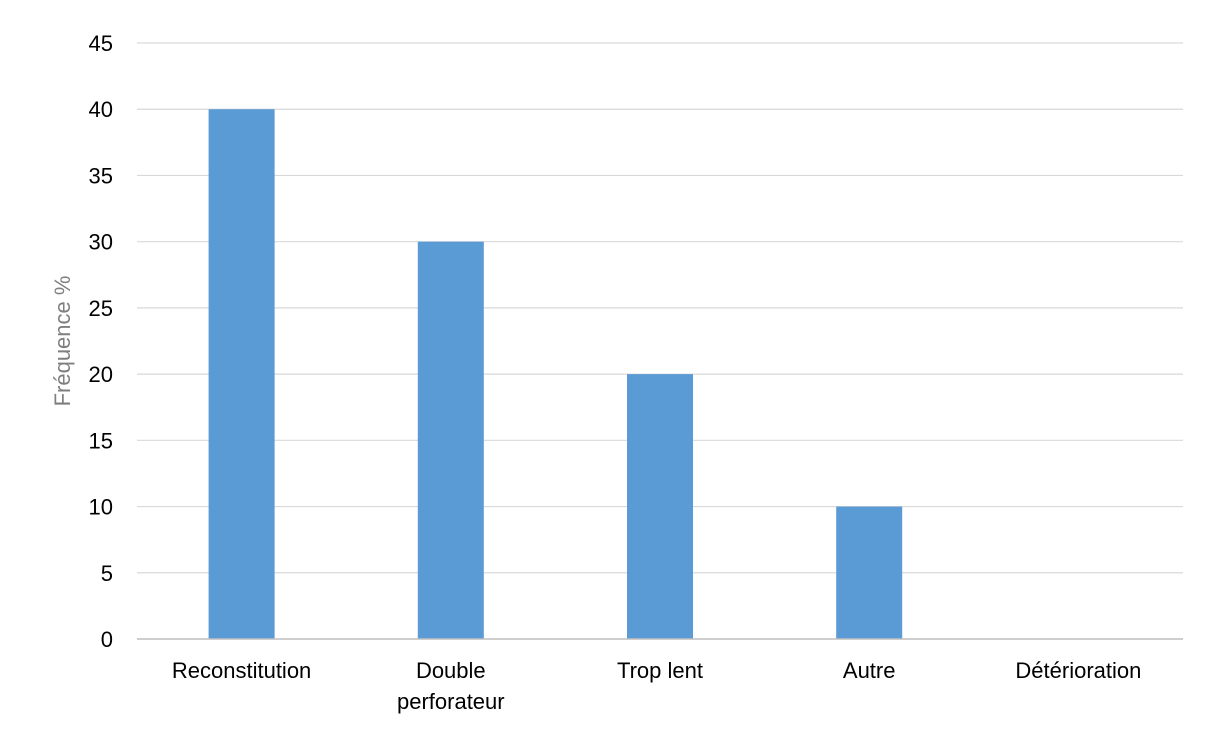  I want to click on x-tick-label: Trop lent, so click(660, 670).